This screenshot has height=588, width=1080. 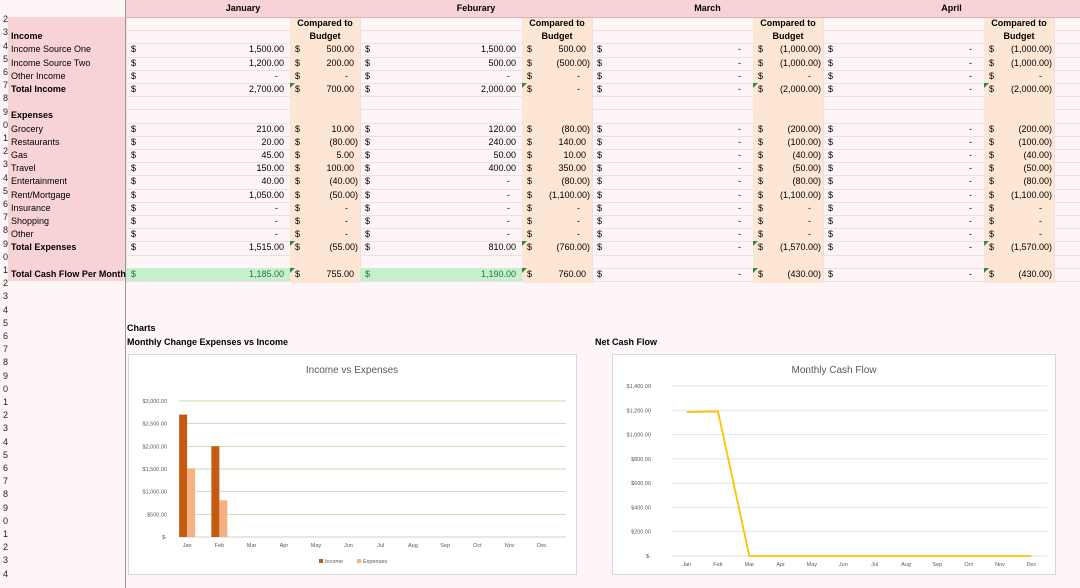 What do you see at coordinates (340, 274) in the screenshot?
I see `cell-value: 755.00` at bounding box center [340, 274].